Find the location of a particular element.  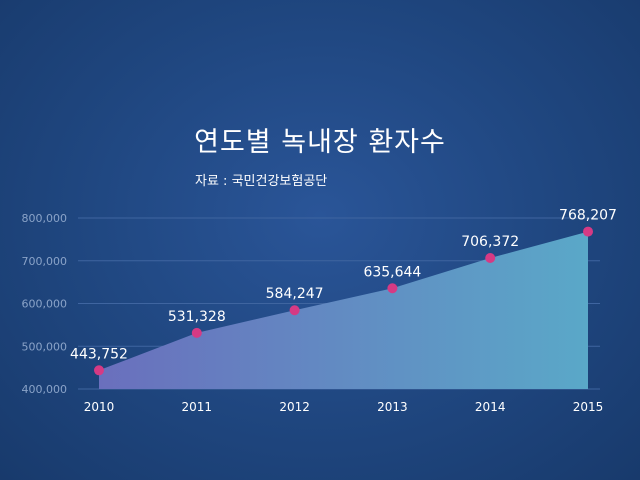

y-tick-label: 600,000 is located at coordinates (45, 304).